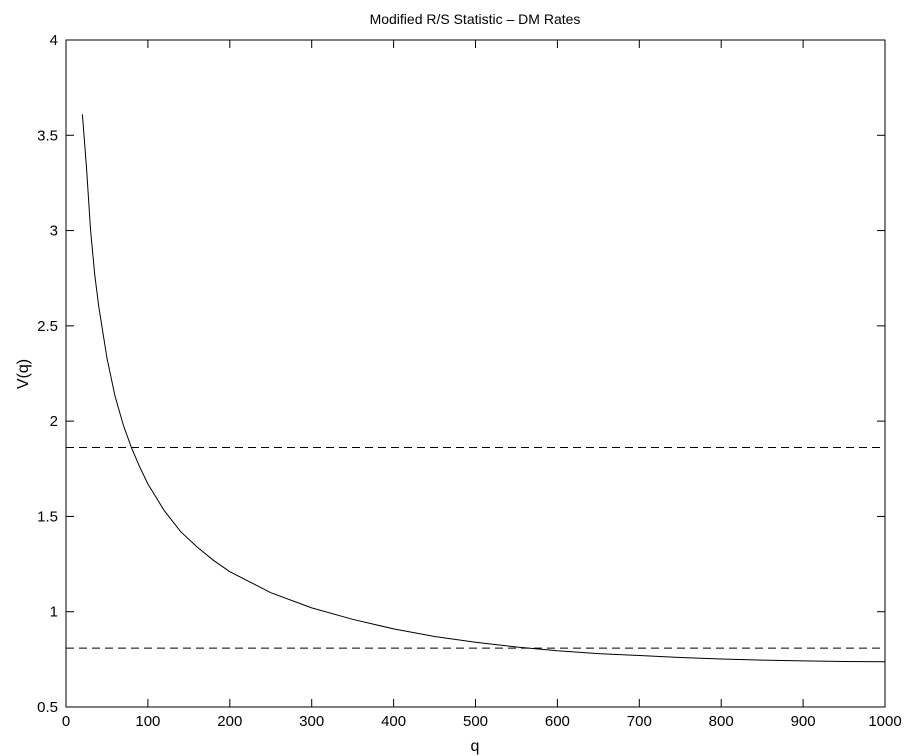 Image resolution: width=910 pixels, height=756 pixels. Describe the element at coordinates (66, 721) in the screenshot. I see `x-tick-label: 0` at that location.